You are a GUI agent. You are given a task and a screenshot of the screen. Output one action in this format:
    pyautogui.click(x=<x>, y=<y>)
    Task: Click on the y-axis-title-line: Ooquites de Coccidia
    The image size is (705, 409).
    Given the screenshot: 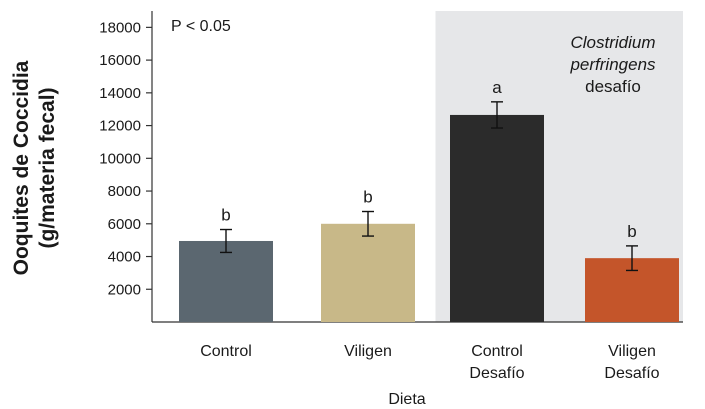 What is the action you would take?
    pyautogui.click(x=21, y=167)
    